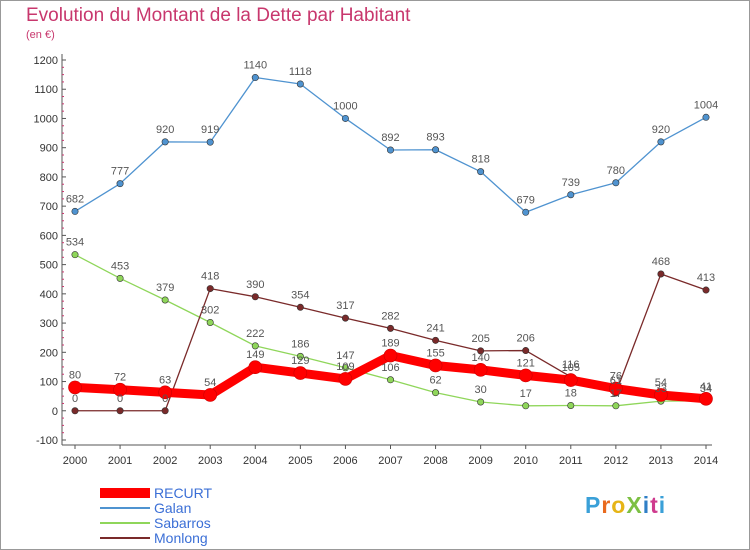 Image resolution: width=750 pixels, height=550 pixels. Describe the element at coordinates (661, 461) in the screenshot. I see `x-tick-label: 2013` at that location.